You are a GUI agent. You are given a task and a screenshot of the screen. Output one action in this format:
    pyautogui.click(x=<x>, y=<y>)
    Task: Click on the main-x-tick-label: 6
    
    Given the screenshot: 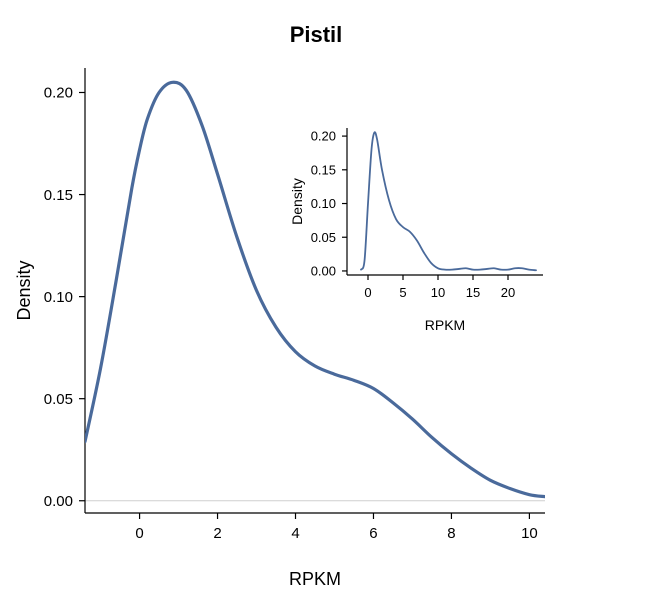 What is the action you would take?
    pyautogui.click(x=373, y=533)
    